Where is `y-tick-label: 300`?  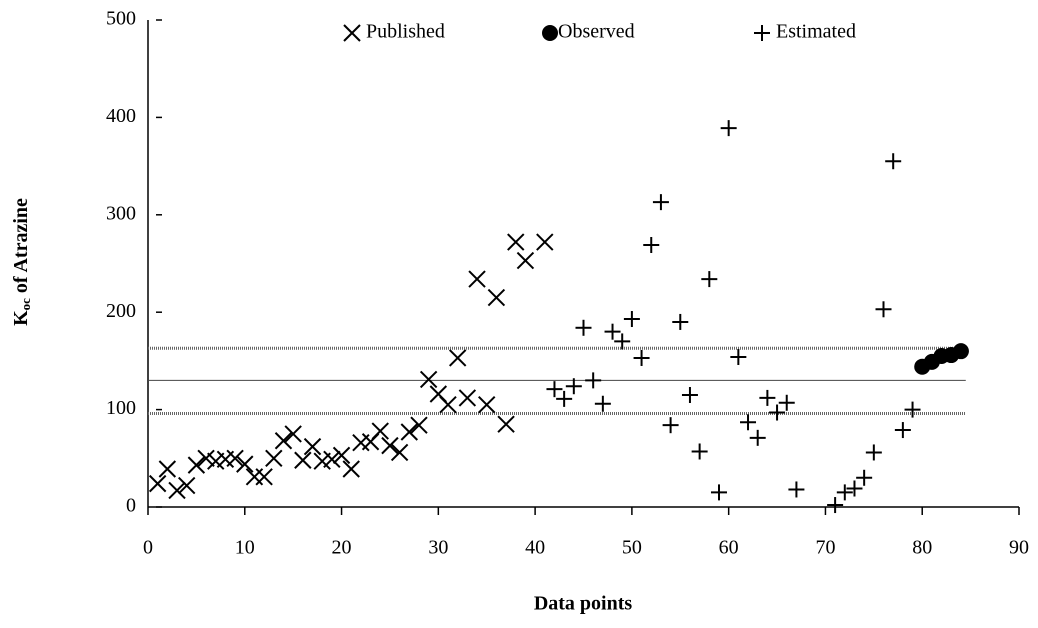 y-tick-label: 300 is located at coordinates (121, 213).